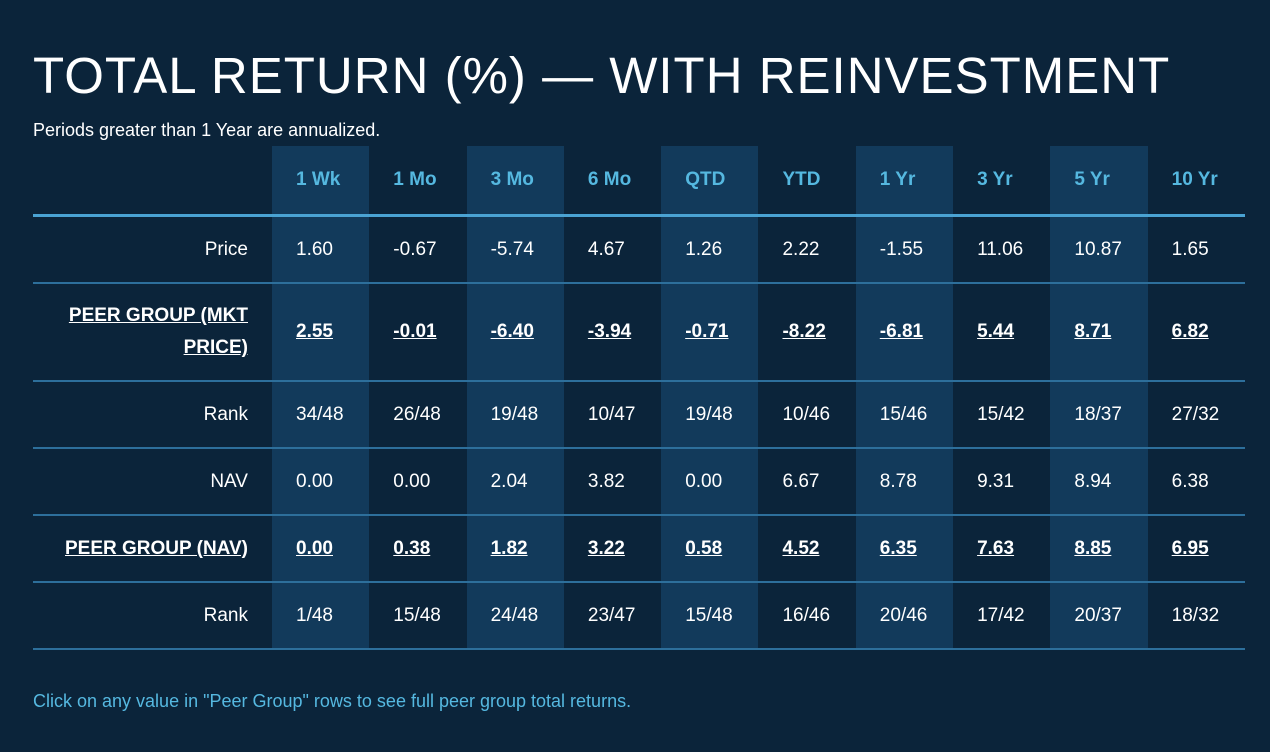 This screenshot has height=752, width=1270. I want to click on peer-group-nav-link: PEER GROUP (NAV), so click(152, 549).